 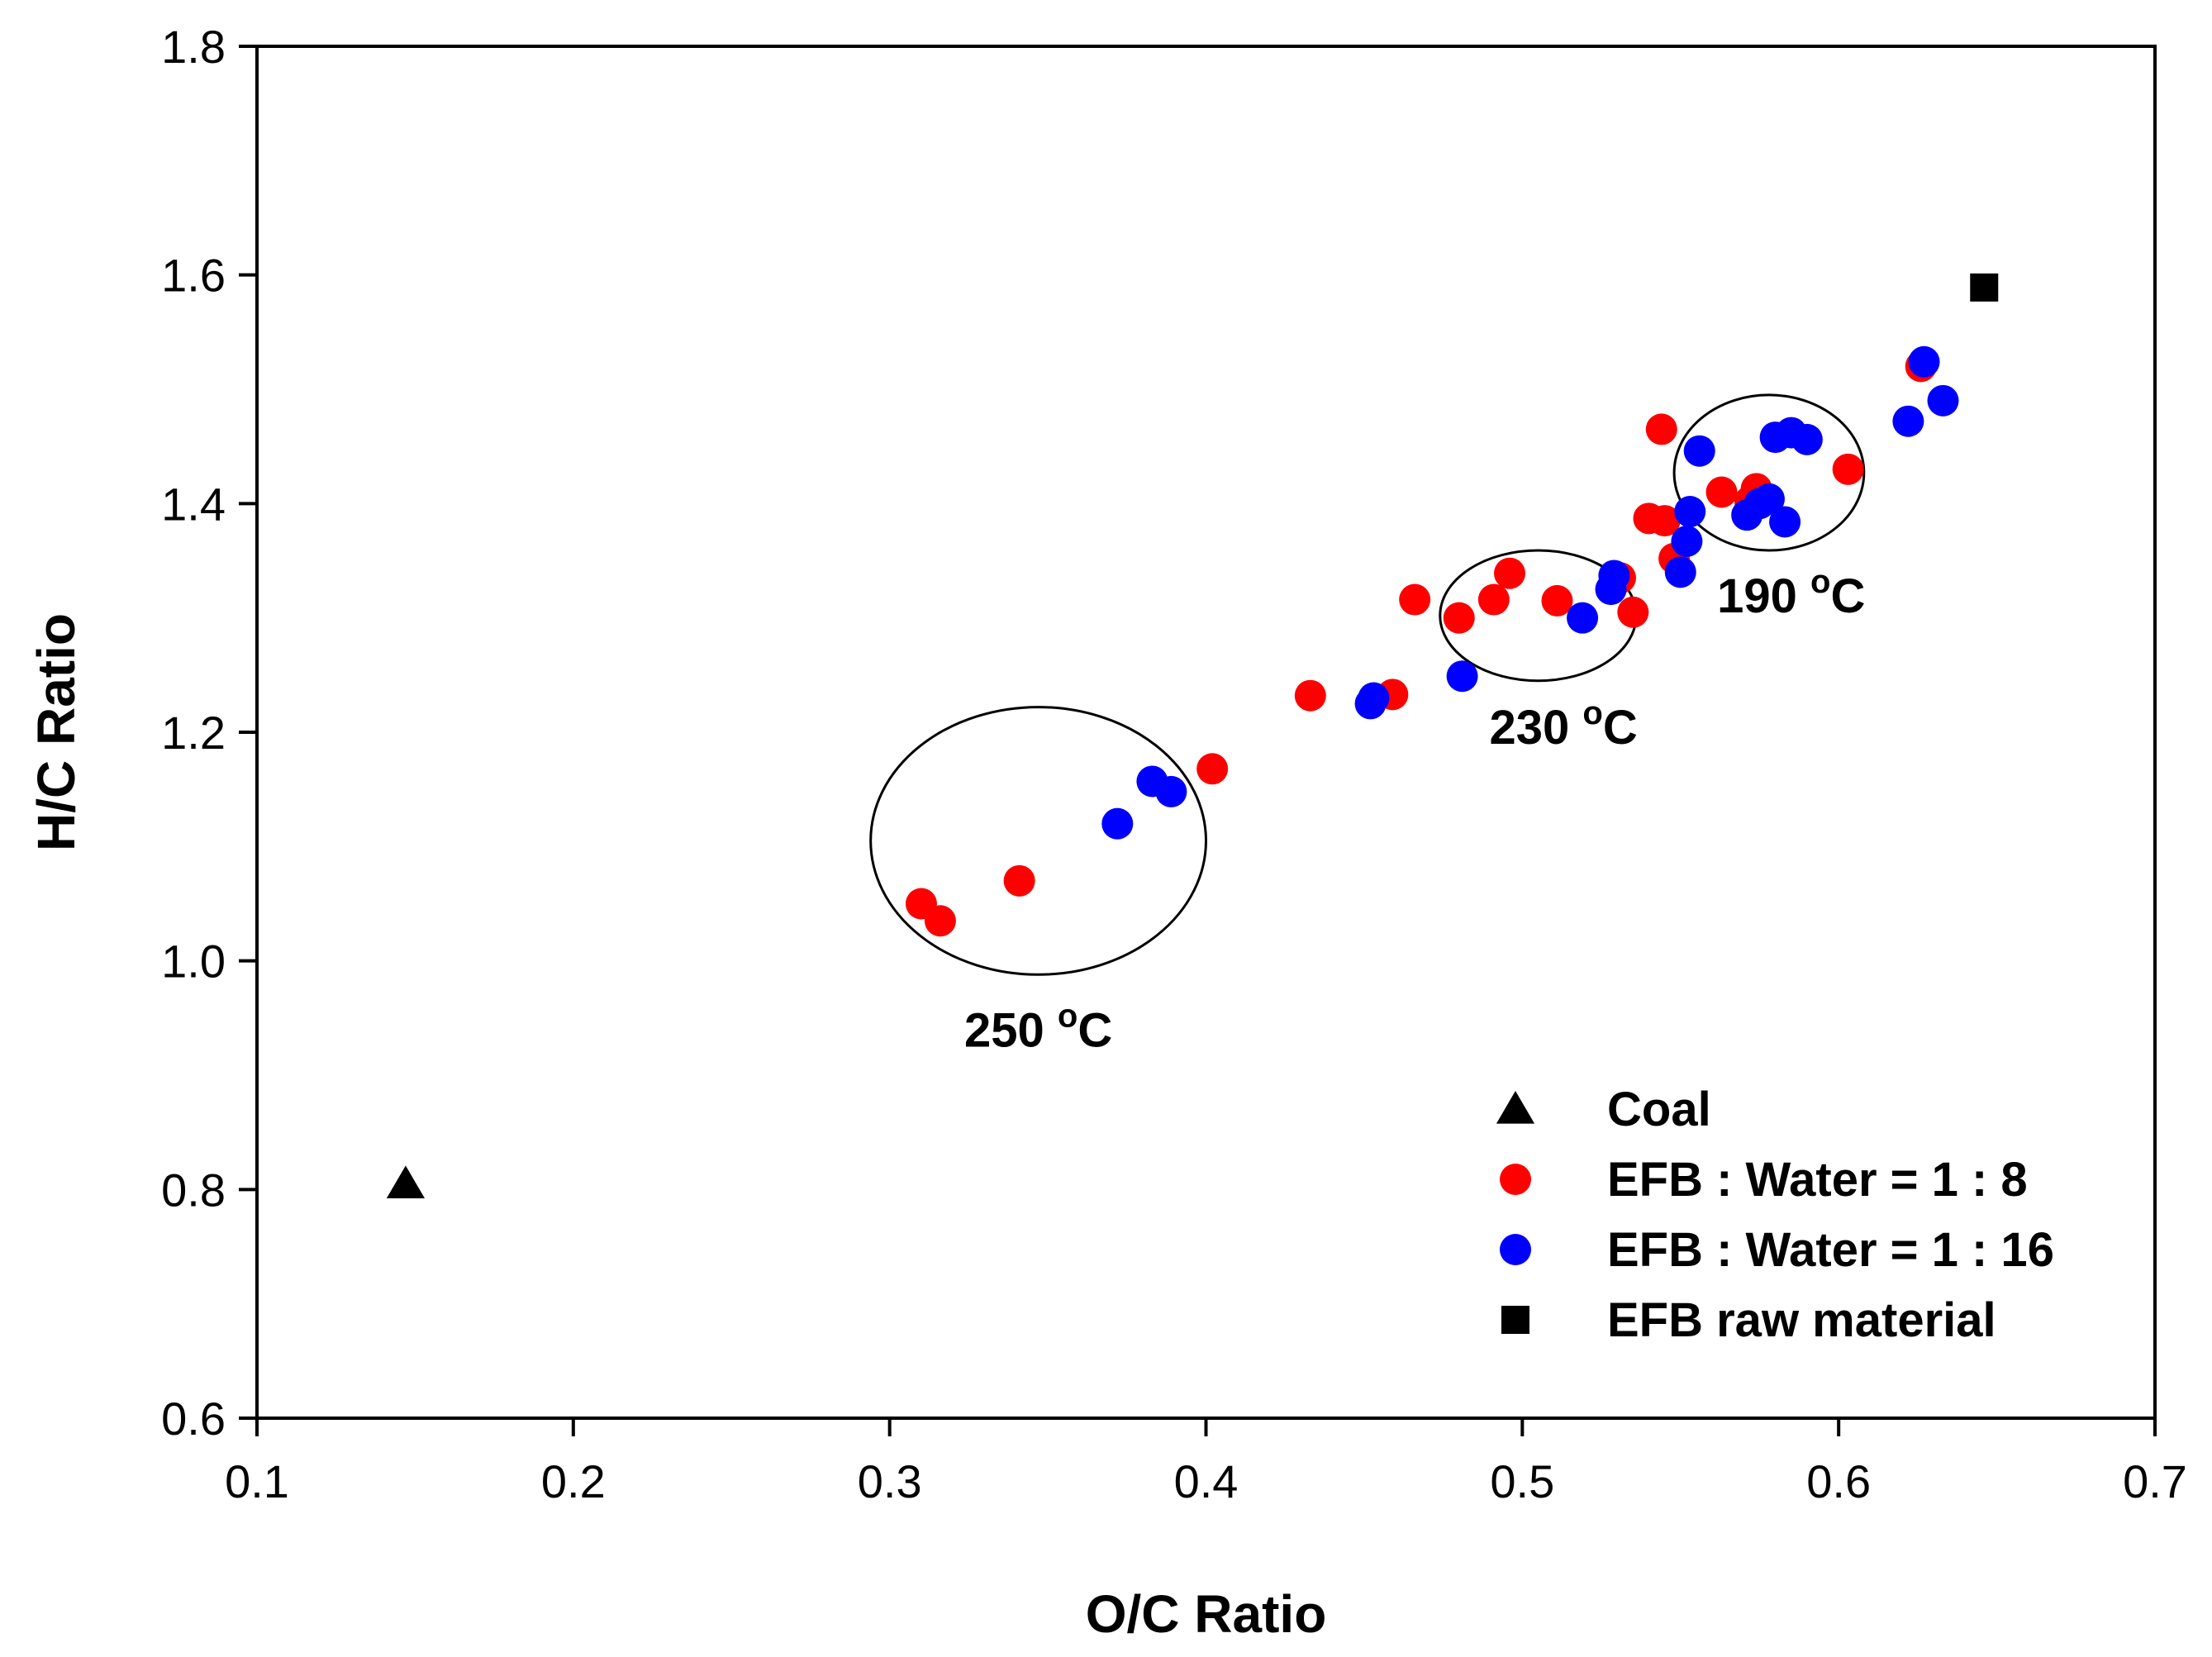 What do you see at coordinates (193, 276) in the screenshot?
I see `y-tick-label: 1.6` at bounding box center [193, 276].